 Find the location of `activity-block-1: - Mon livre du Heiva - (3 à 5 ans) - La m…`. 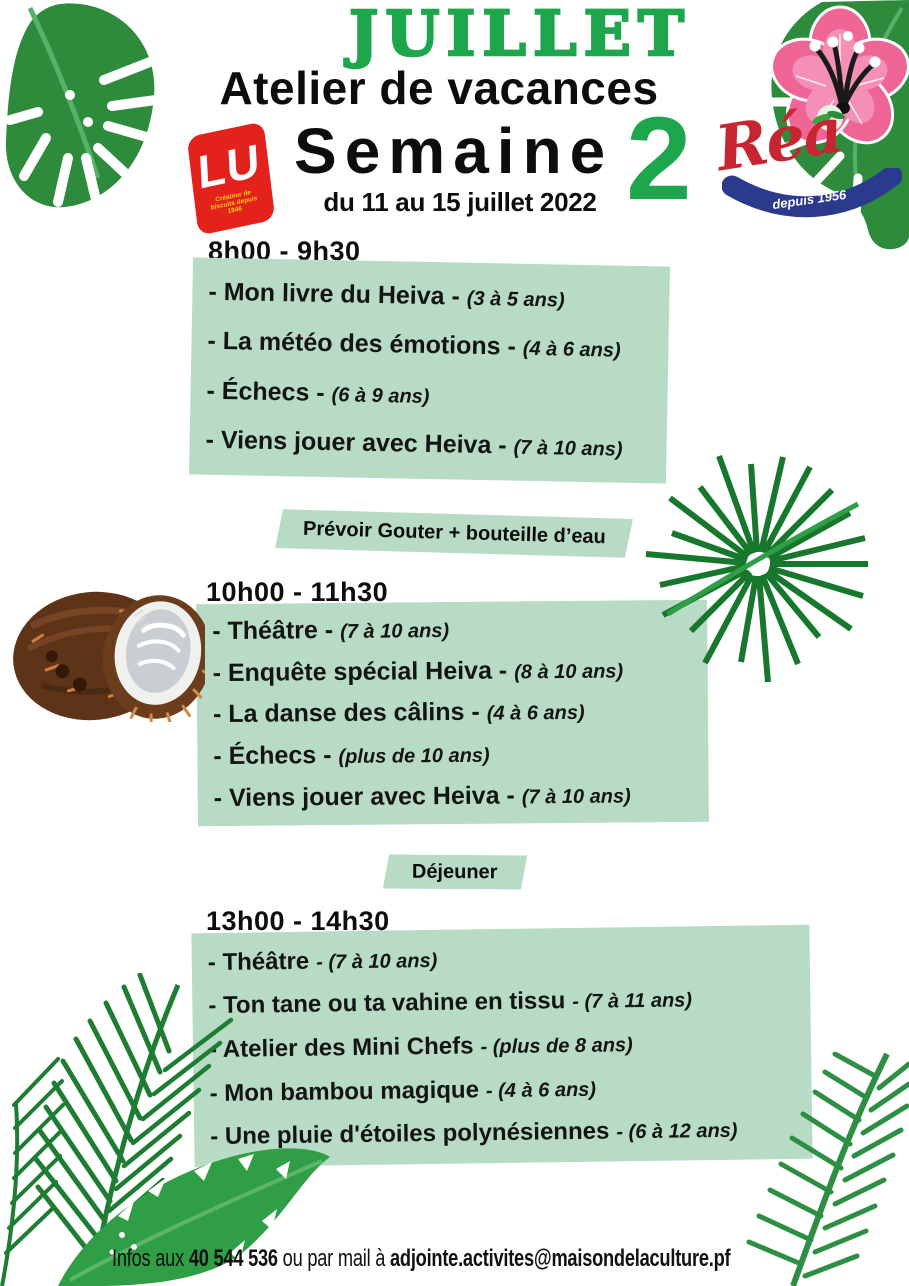

activity-block-1: - Mon livre du Heiva - (3 à 5 ans) - La m… is located at coordinates (429, 370).